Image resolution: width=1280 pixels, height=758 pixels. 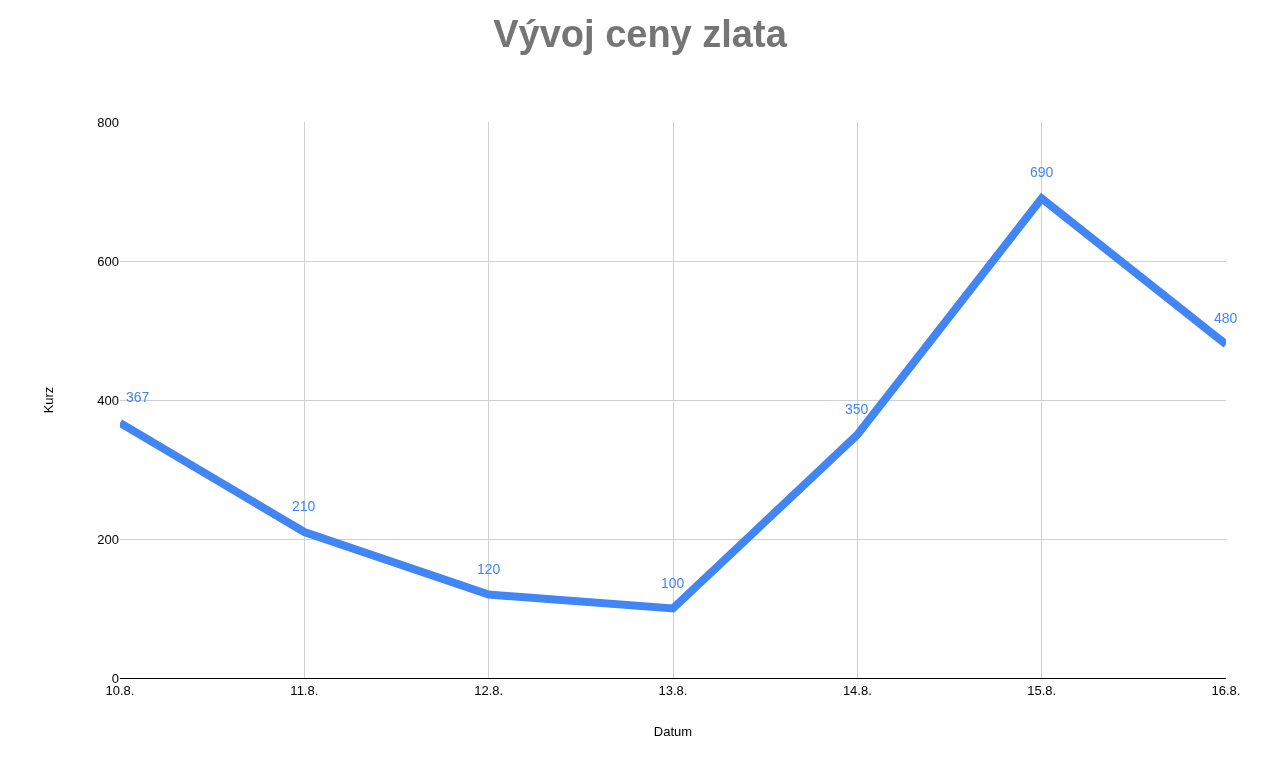 I want to click on x-tick-label: 14.8., so click(x=857, y=690).